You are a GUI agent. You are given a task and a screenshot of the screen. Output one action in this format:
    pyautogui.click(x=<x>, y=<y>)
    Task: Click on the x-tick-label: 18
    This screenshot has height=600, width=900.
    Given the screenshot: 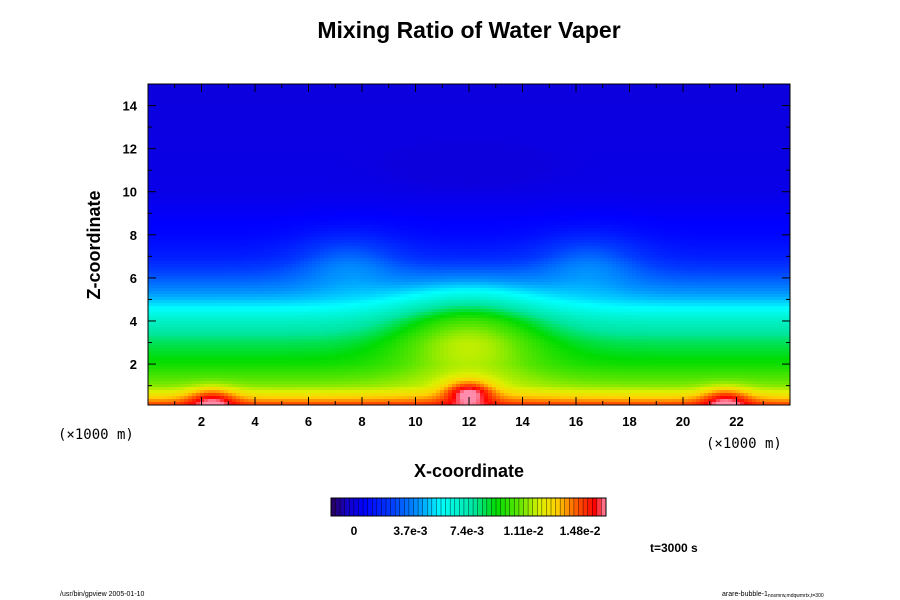 What is the action you would take?
    pyautogui.click(x=629, y=421)
    